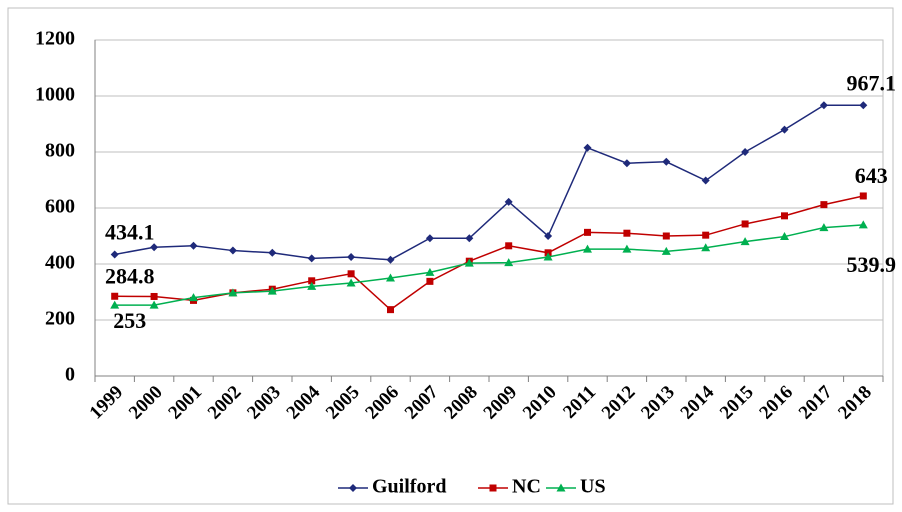 This screenshot has height=512, width=902. Describe the element at coordinates (55, 95) in the screenshot. I see `y-tick-label: 1000` at that location.